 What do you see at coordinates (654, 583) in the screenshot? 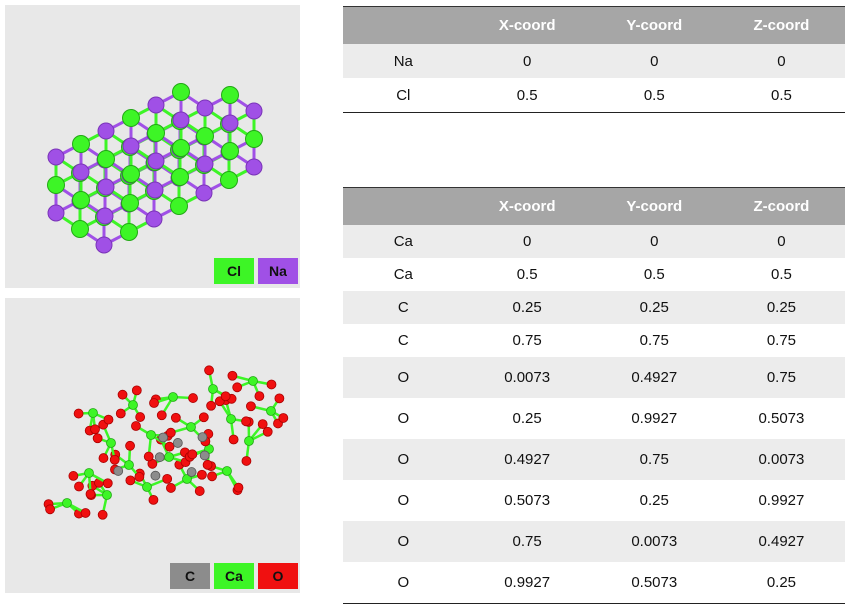
I see `cell-coordinate: 0.5073` at bounding box center [654, 583].